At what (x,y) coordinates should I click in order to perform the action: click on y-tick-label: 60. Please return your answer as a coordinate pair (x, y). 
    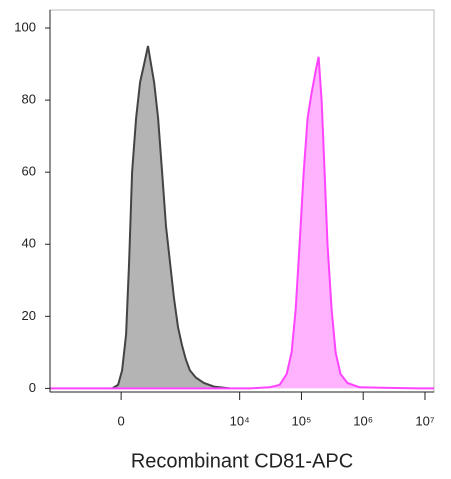
    Looking at the image, I should click on (29, 171).